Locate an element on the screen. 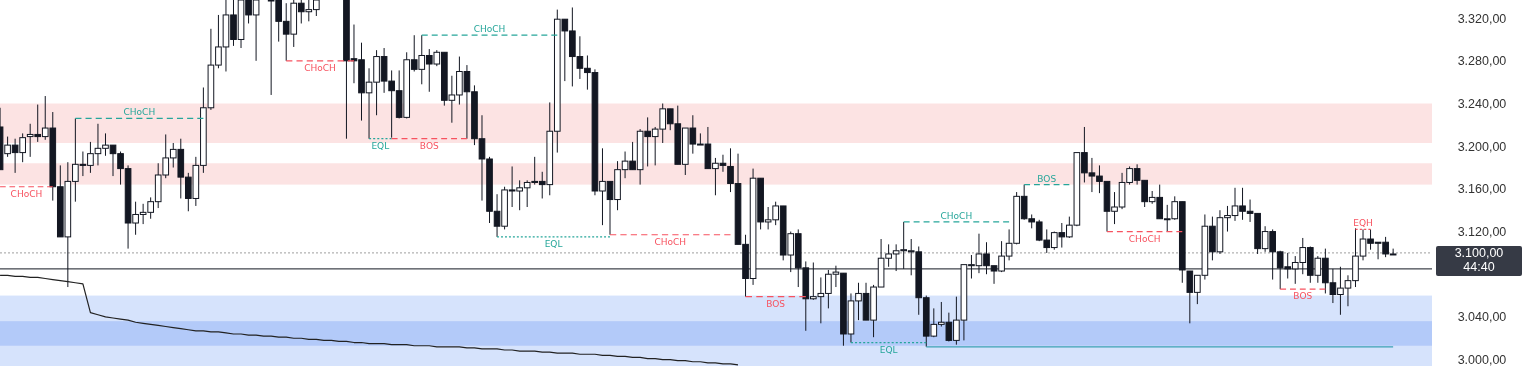  text: 44:40 is located at coordinates (1479, 266).